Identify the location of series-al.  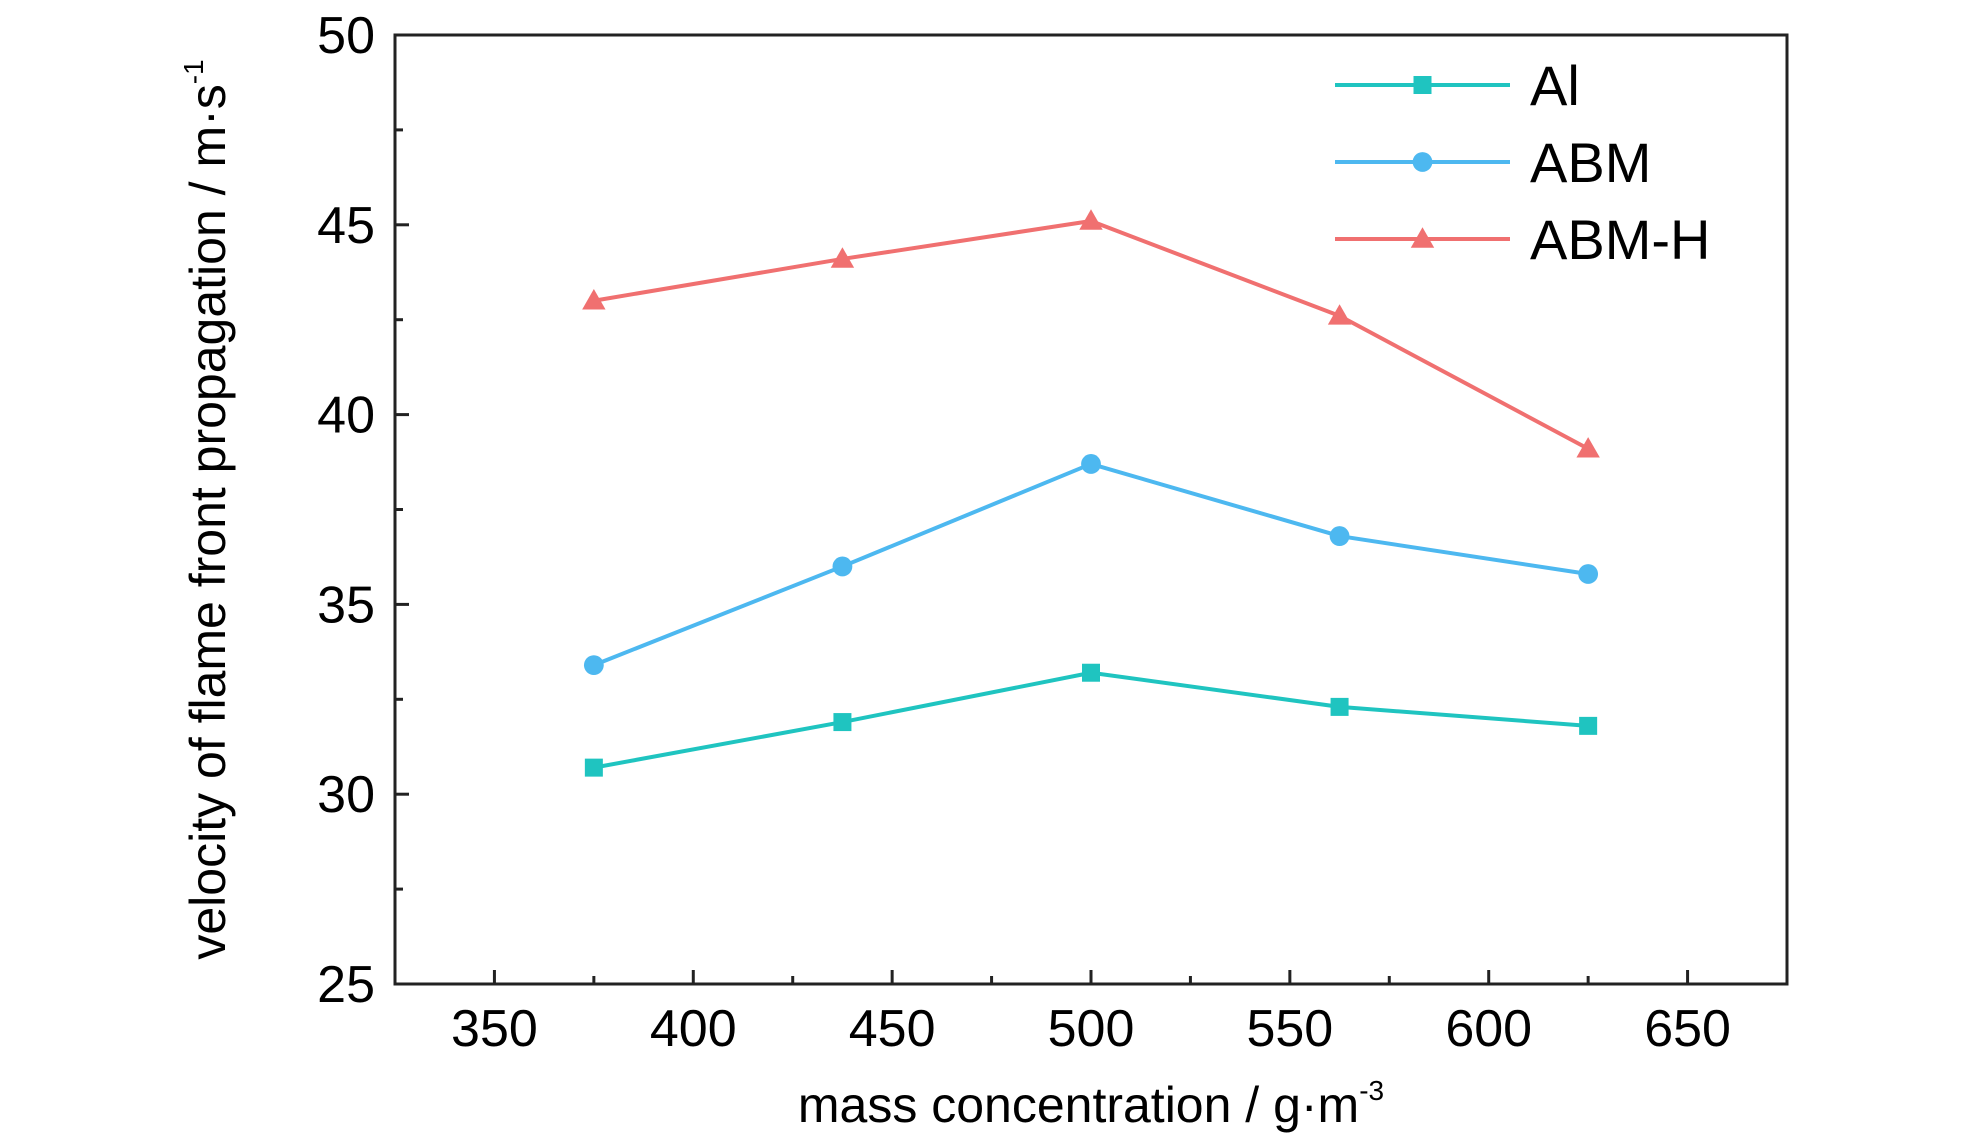
(1091, 720).